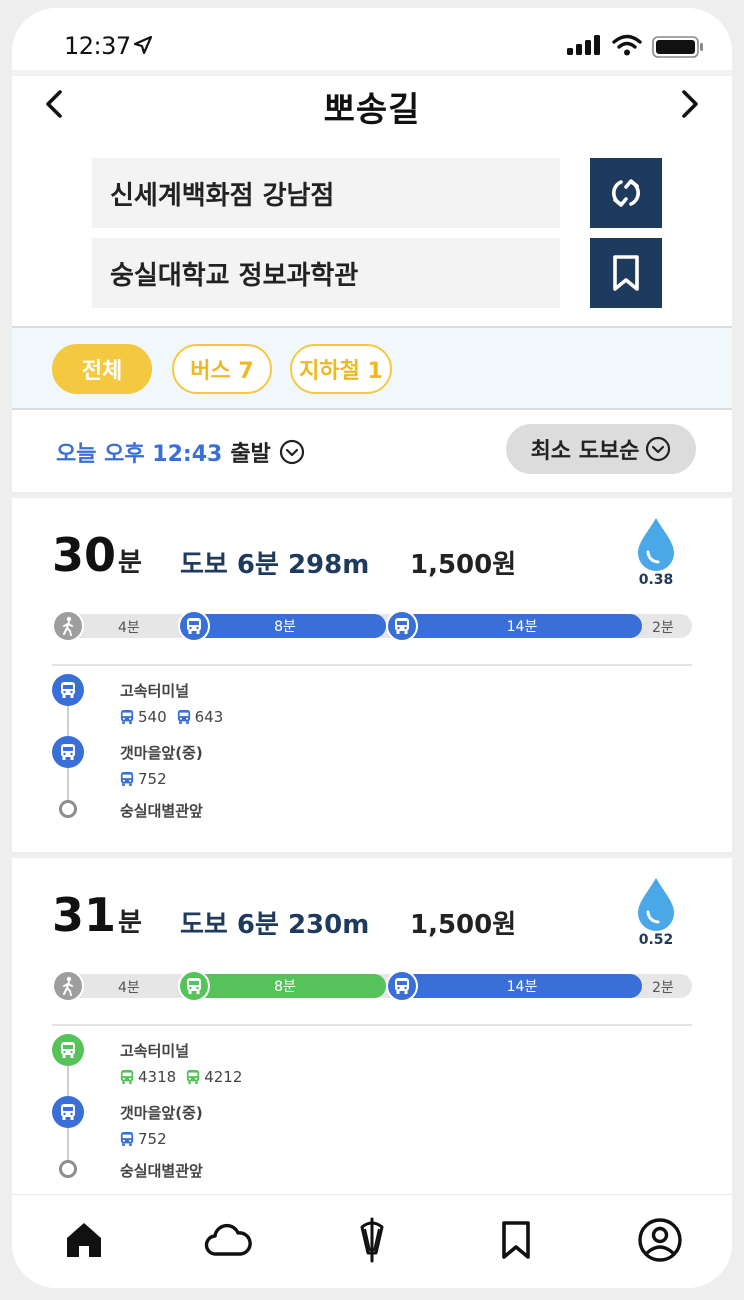  I want to click on sort-dropdown: 최소 도보순, so click(601, 449).